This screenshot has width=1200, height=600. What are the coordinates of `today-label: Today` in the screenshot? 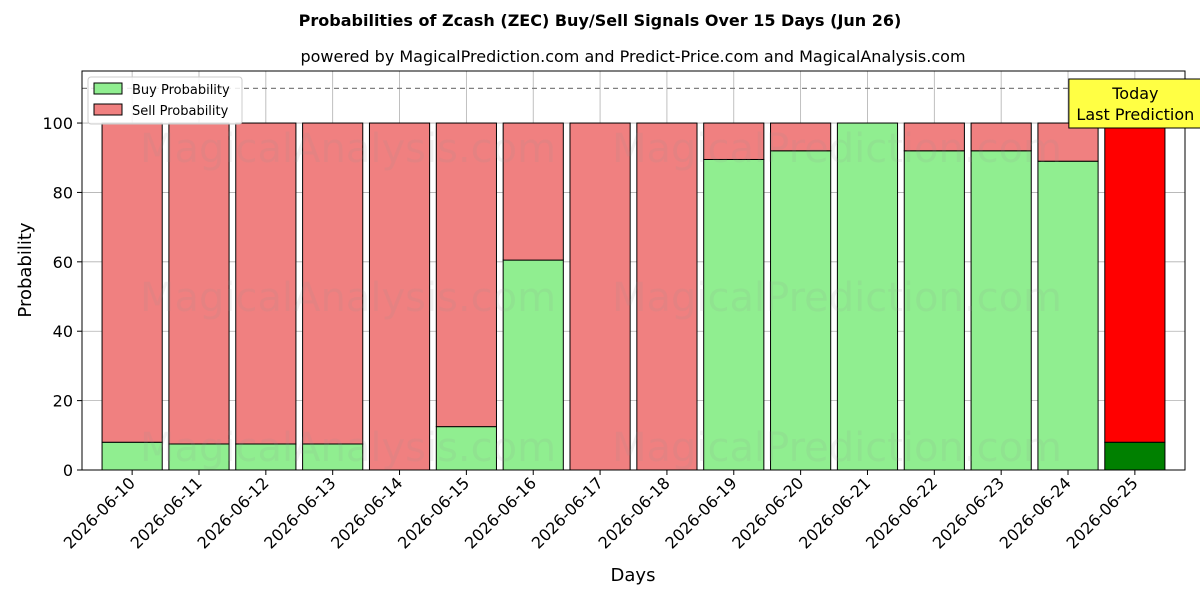 It's located at (1134, 93).